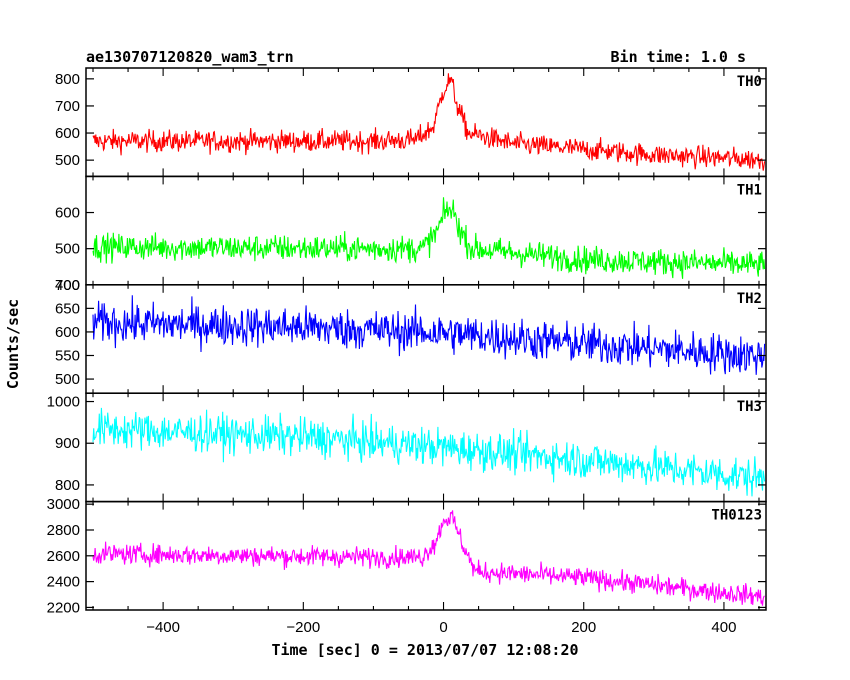  Describe the element at coordinates (67, 443) in the screenshot. I see `y-tick-label: 900` at that location.